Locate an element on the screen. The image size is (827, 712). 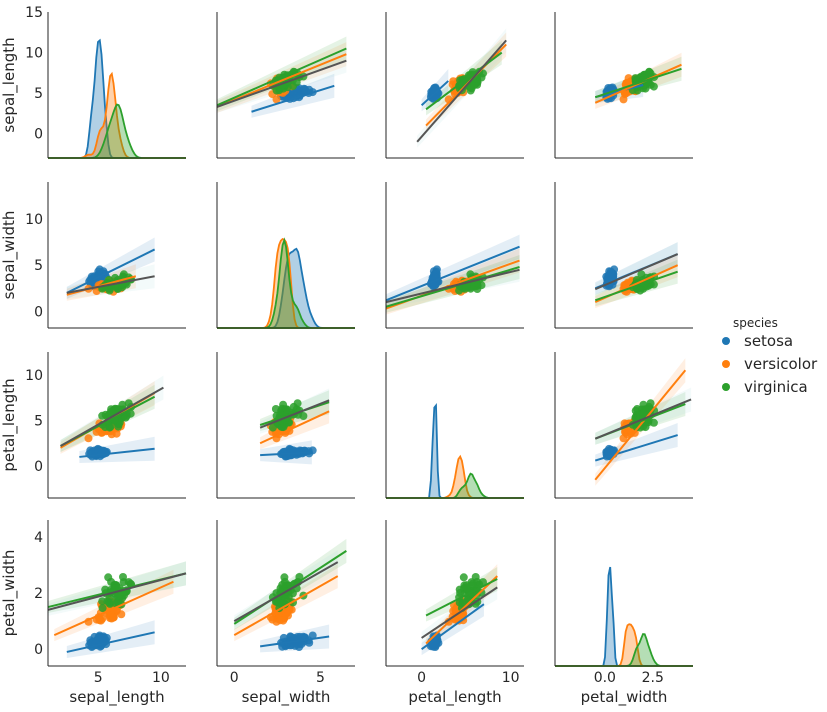
panel-petal_length-vs-petal_length is located at coordinates (454, 425).